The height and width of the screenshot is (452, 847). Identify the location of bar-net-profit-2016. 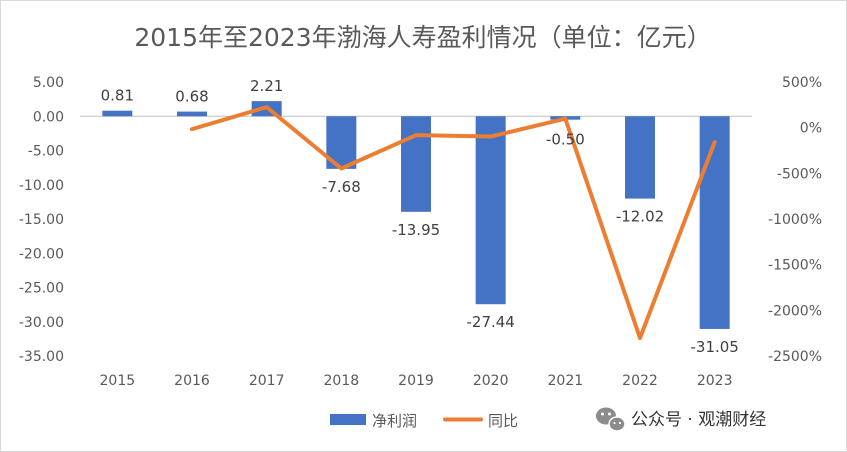
(192, 114).